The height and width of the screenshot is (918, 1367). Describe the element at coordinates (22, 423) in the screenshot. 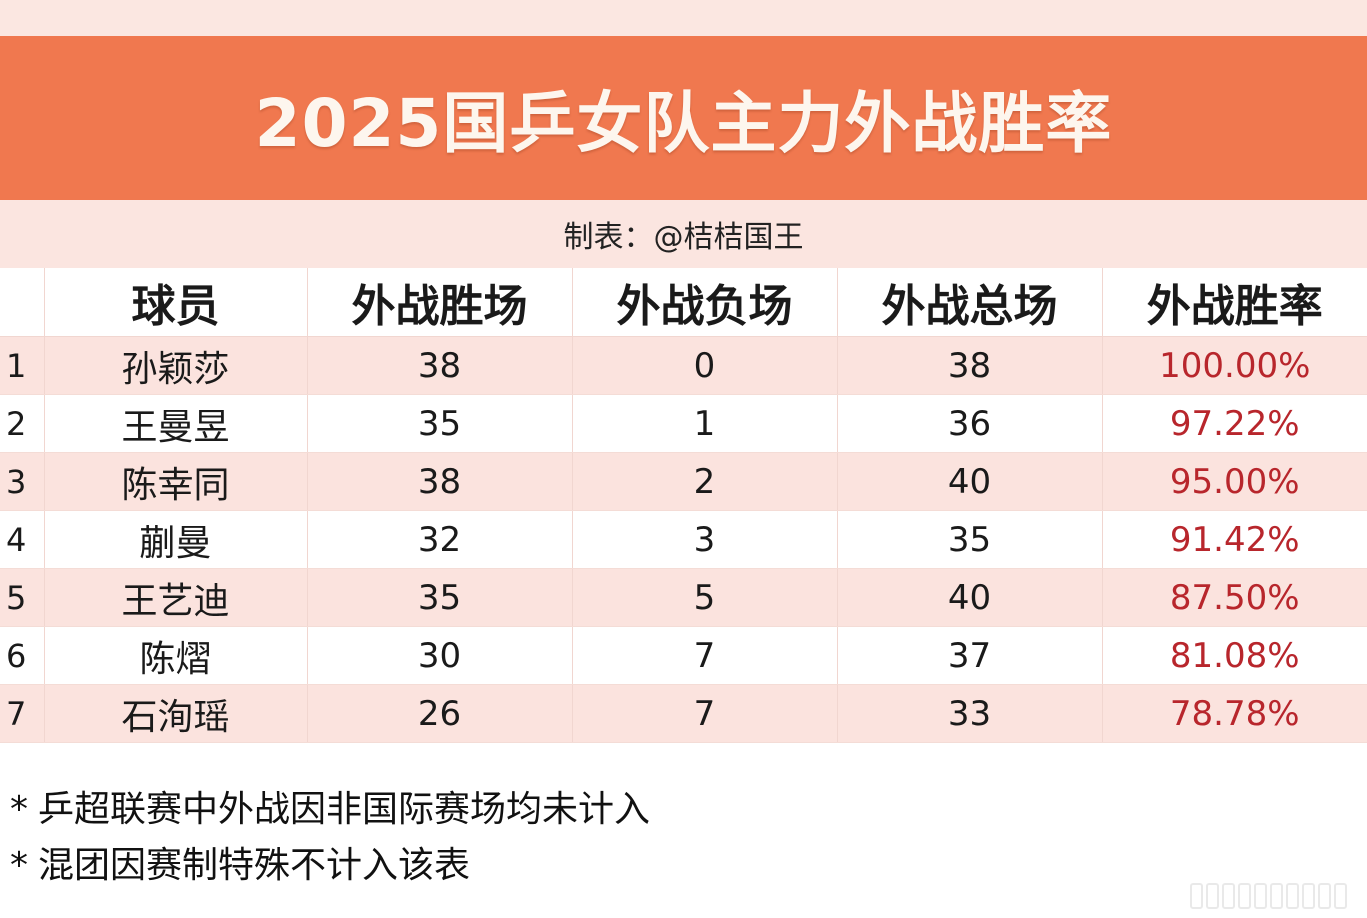

I see `rank-cell: 2` at that location.